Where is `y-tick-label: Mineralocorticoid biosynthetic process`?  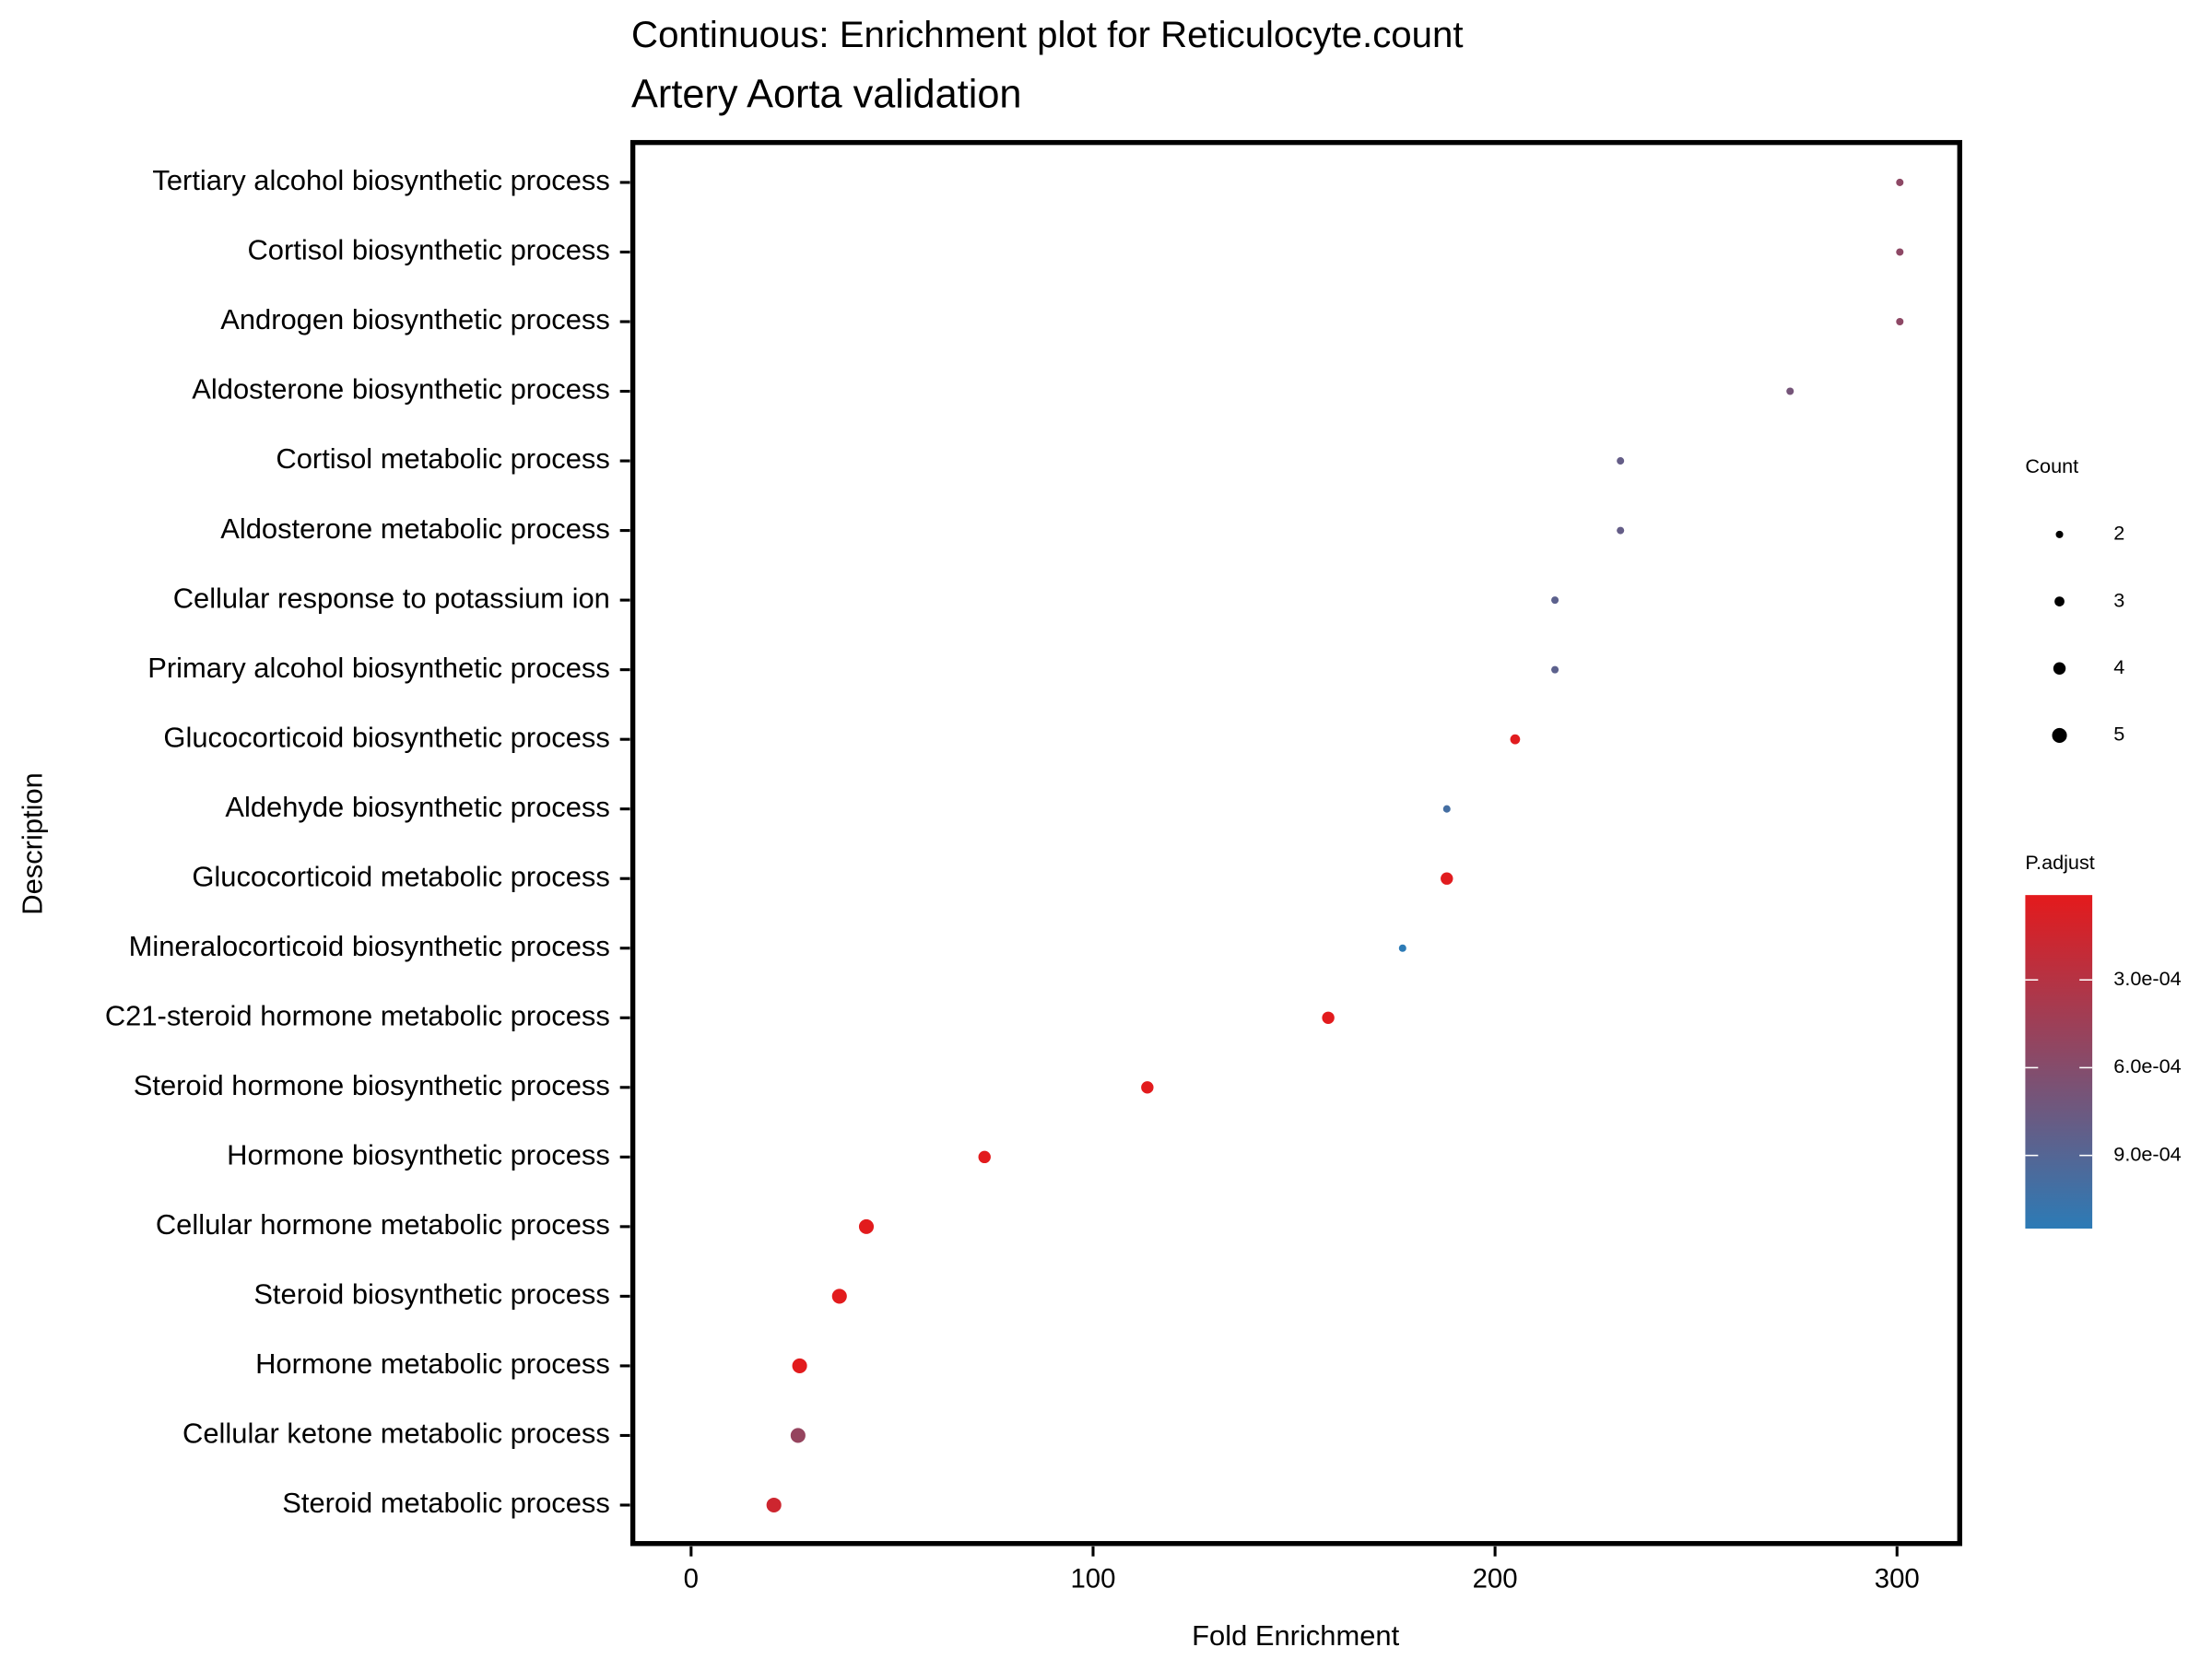
y-tick-label: Mineralocorticoid biosynthetic process is located at coordinates (369, 946).